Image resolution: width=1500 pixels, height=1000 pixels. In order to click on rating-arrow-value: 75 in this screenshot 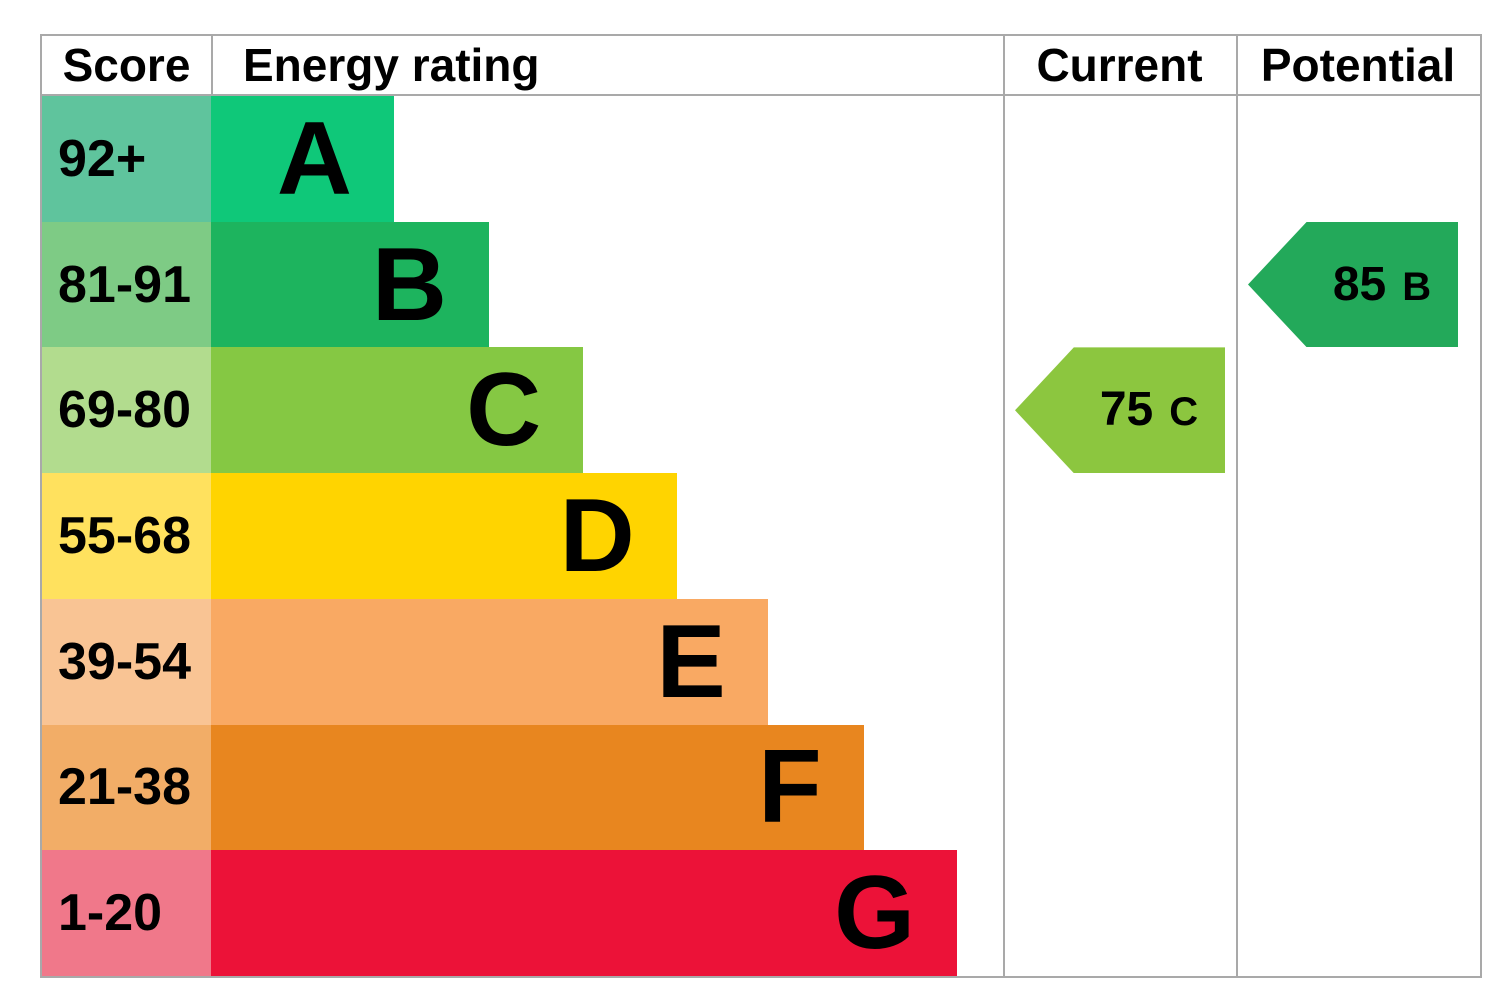, I will do `click(1126, 410)`.